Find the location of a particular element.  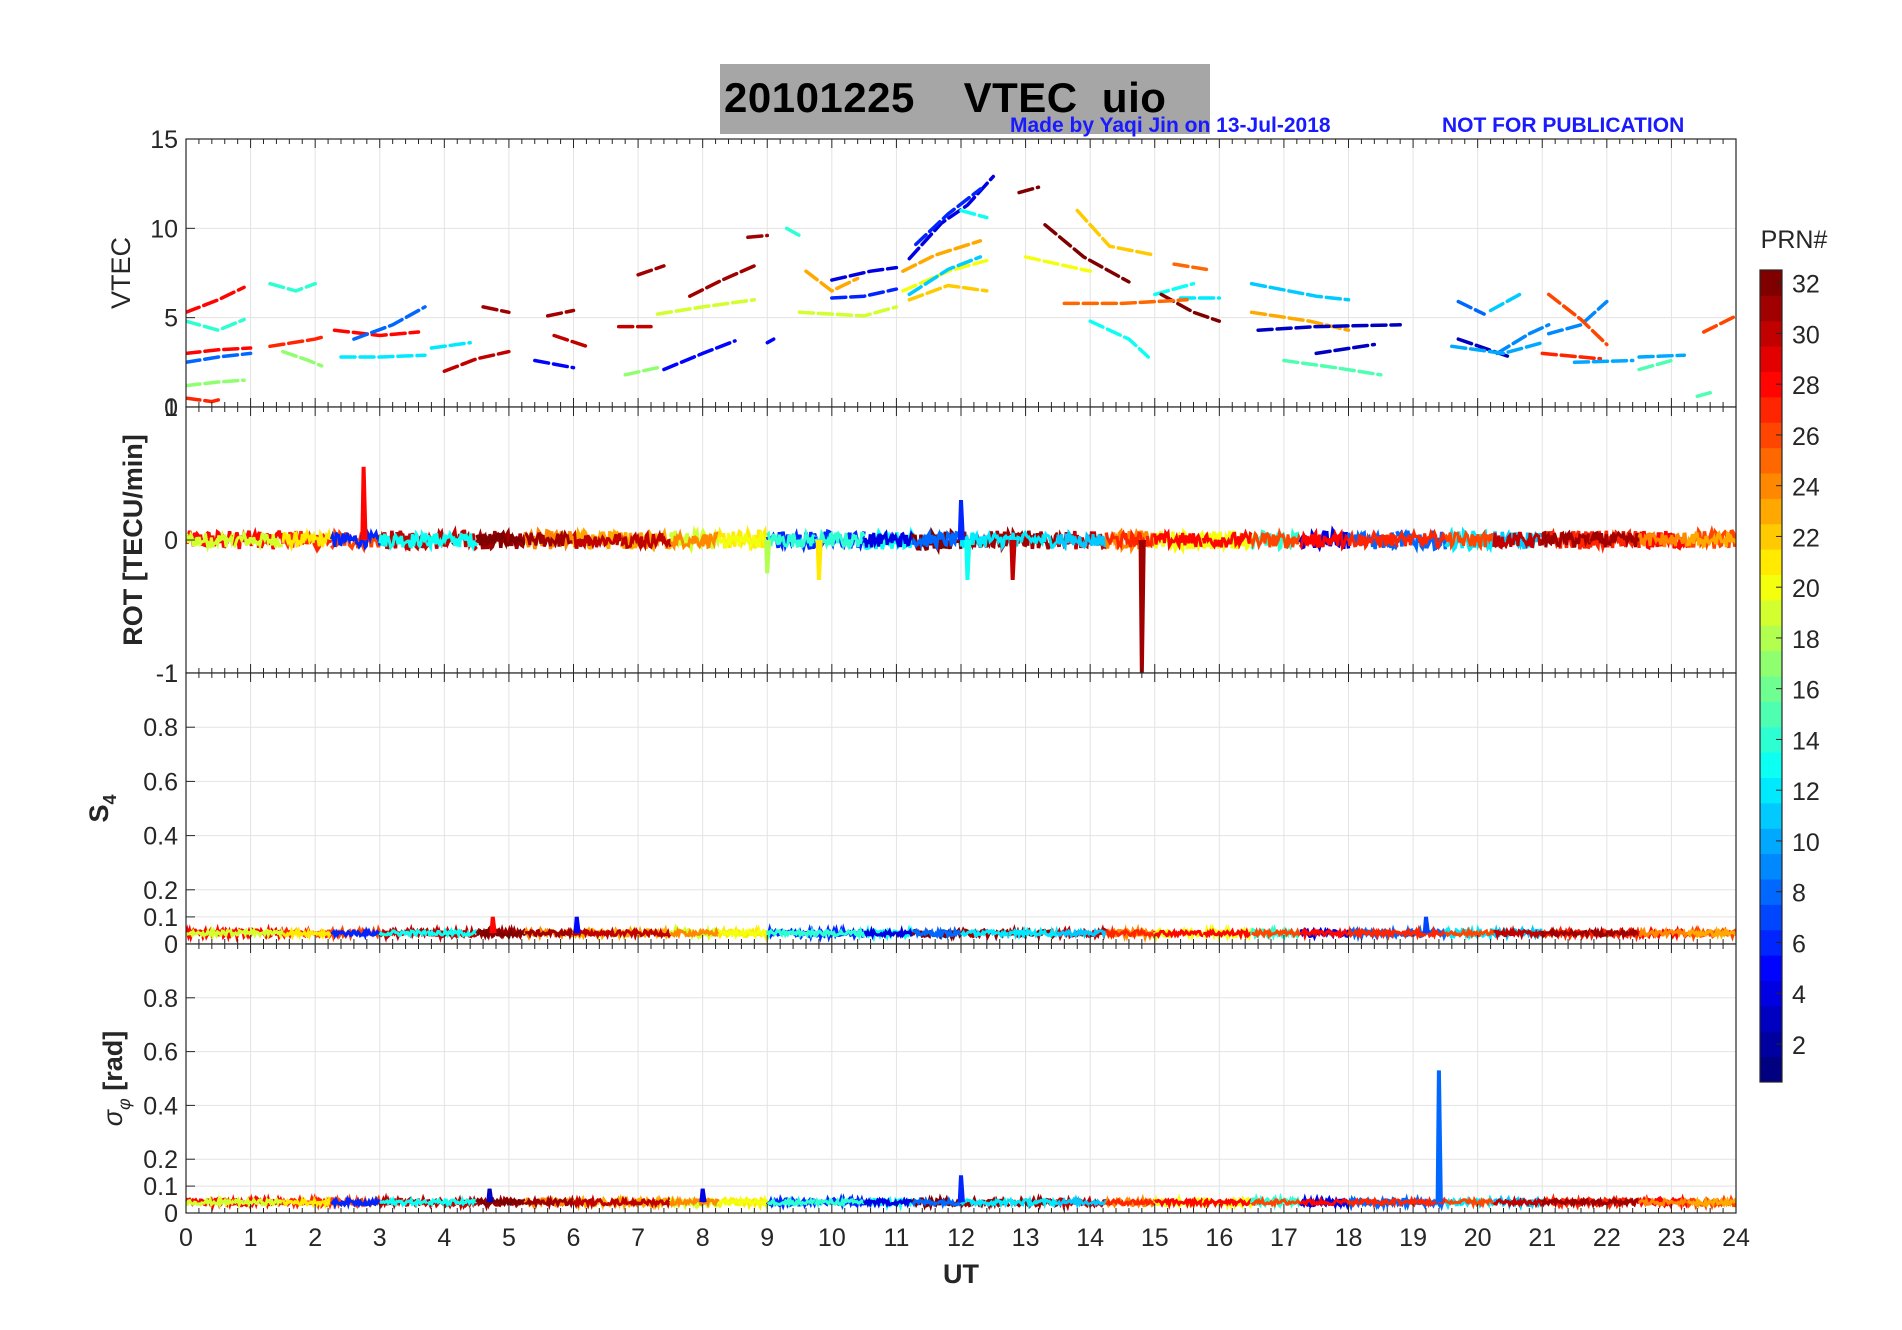

colorbar-tick-label: 20 is located at coordinates (1806, 589).